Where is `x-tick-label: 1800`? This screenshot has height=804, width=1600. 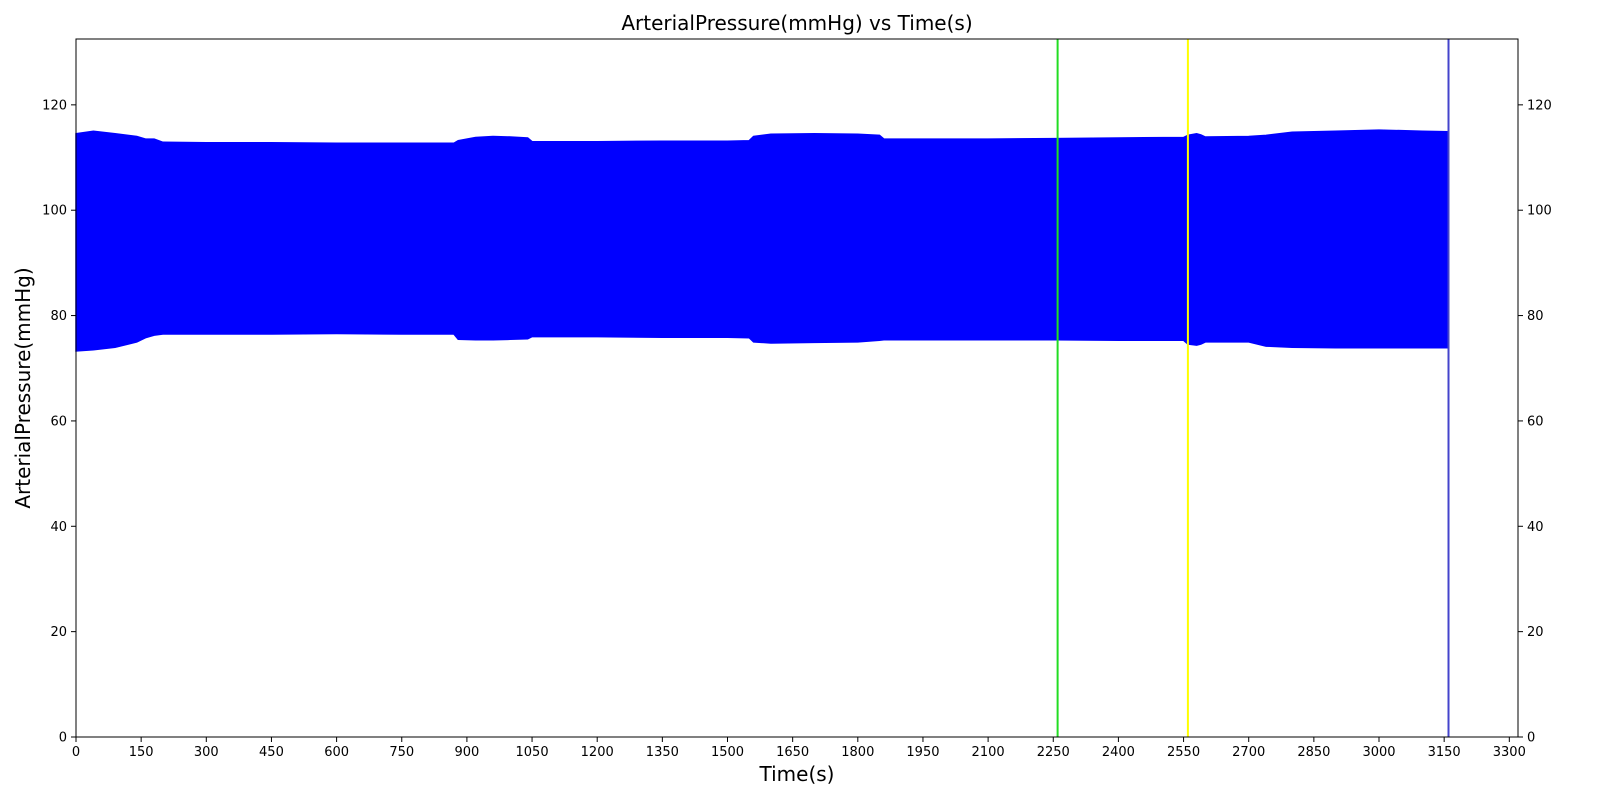 x-tick-label: 1800 is located at coordinates (857, 752).